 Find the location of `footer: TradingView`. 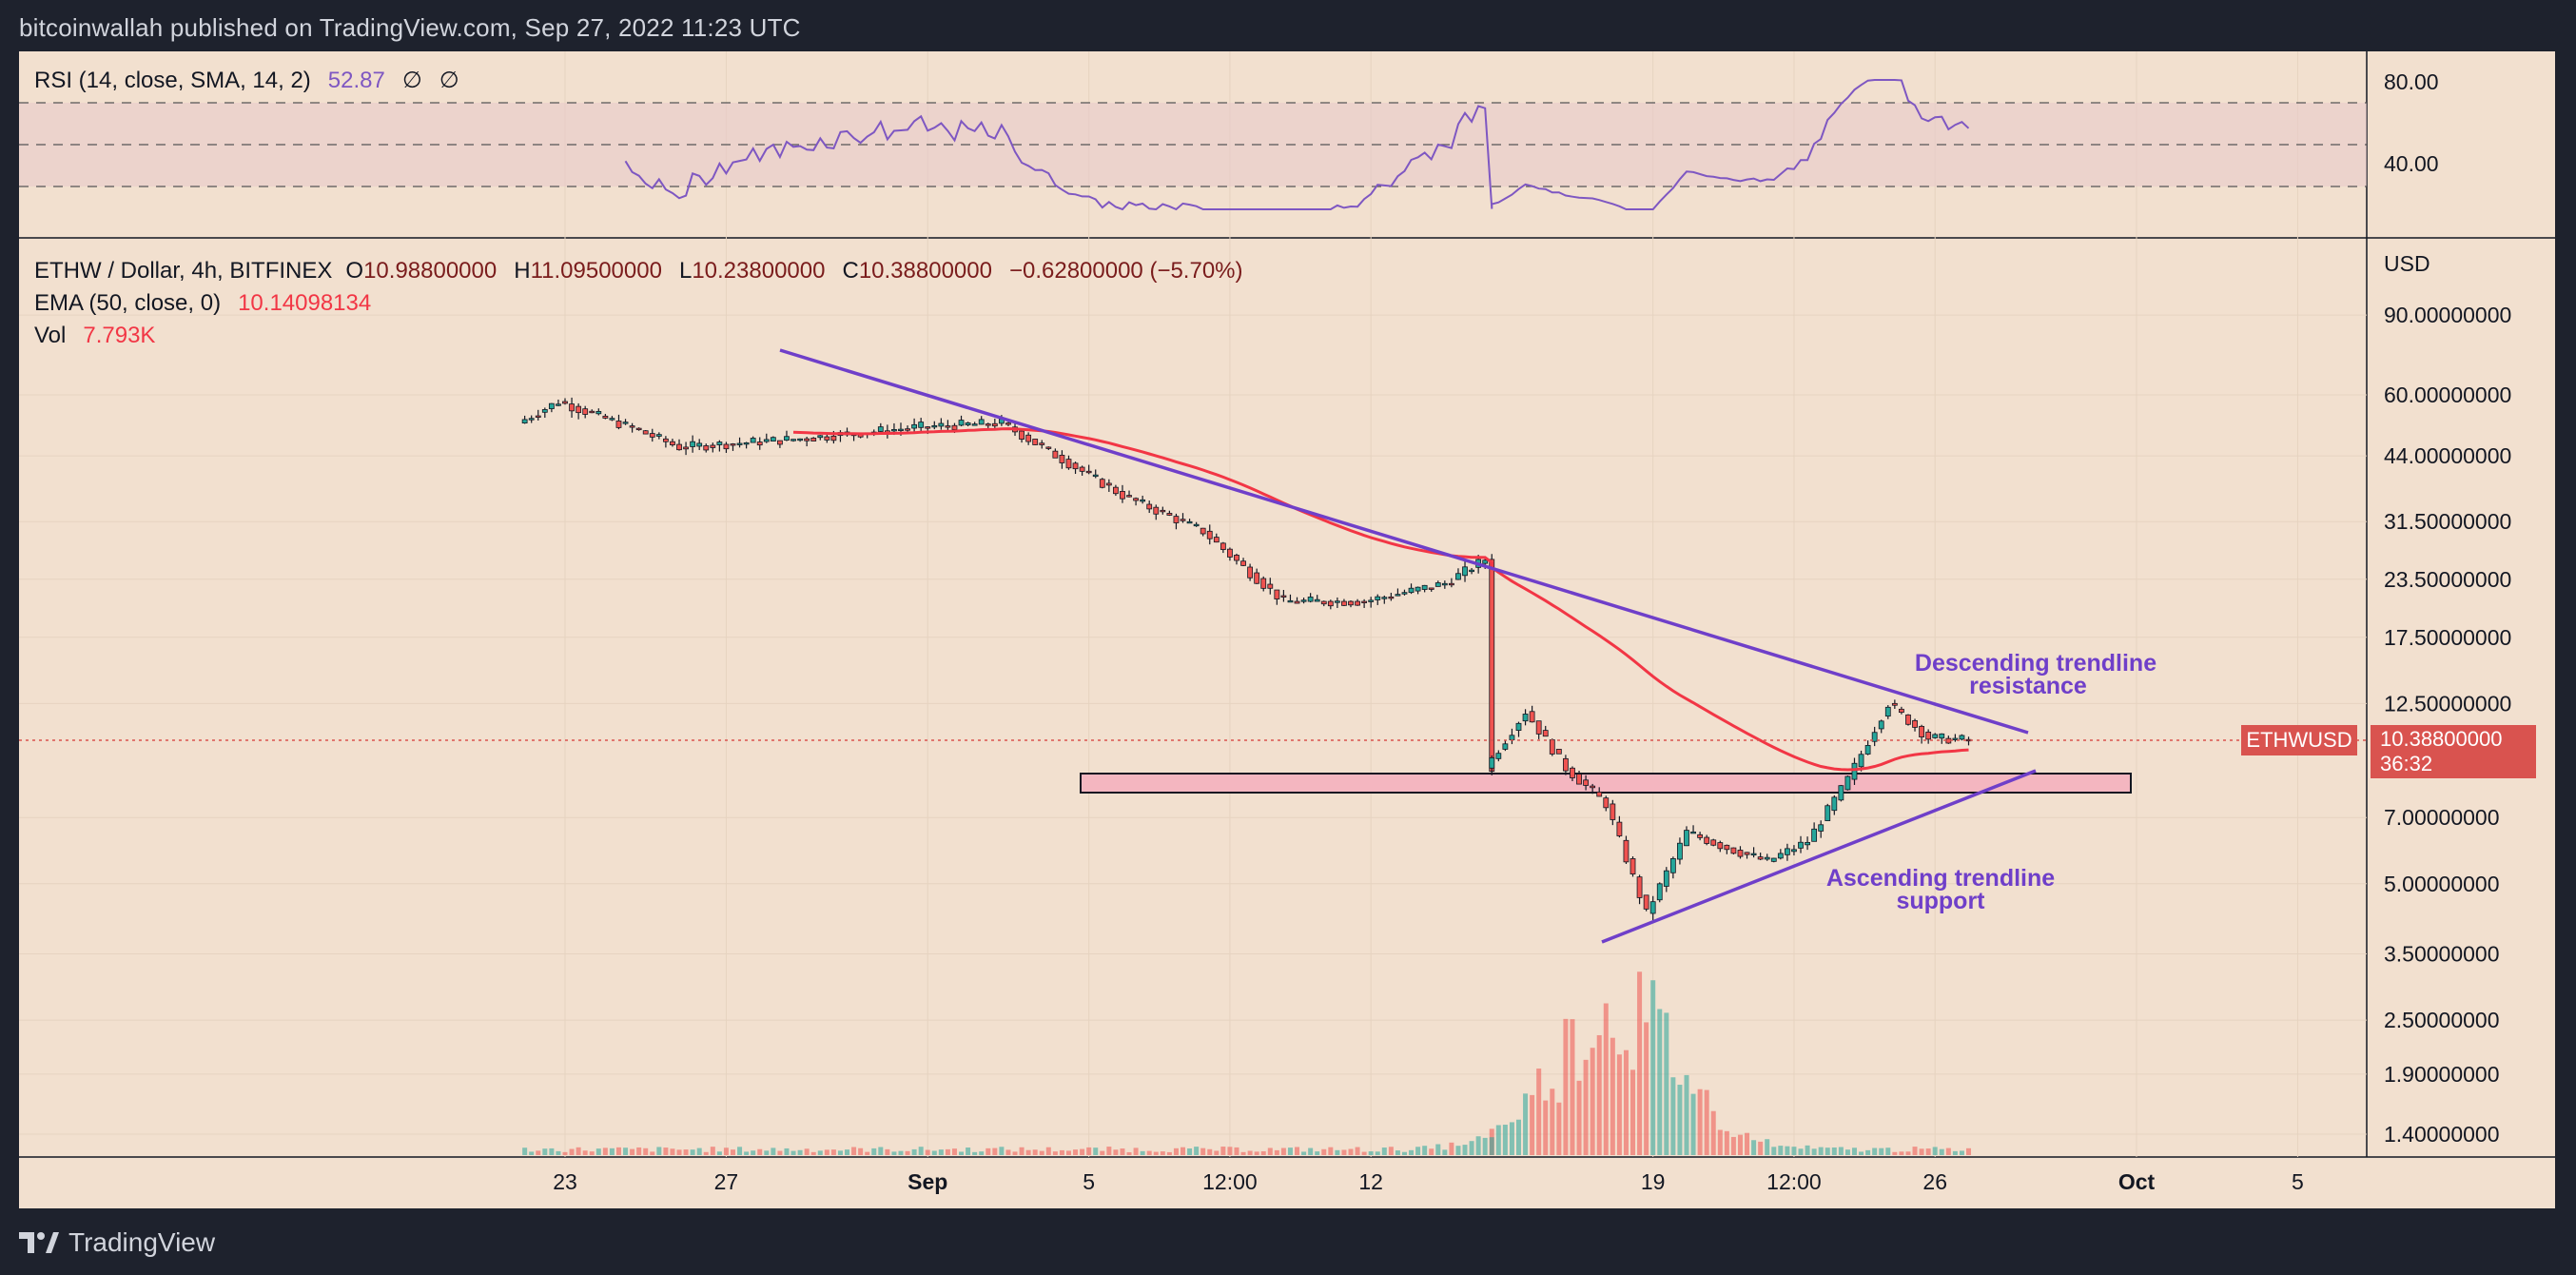

footer: TradingView is located at coordinates (117, 1243).